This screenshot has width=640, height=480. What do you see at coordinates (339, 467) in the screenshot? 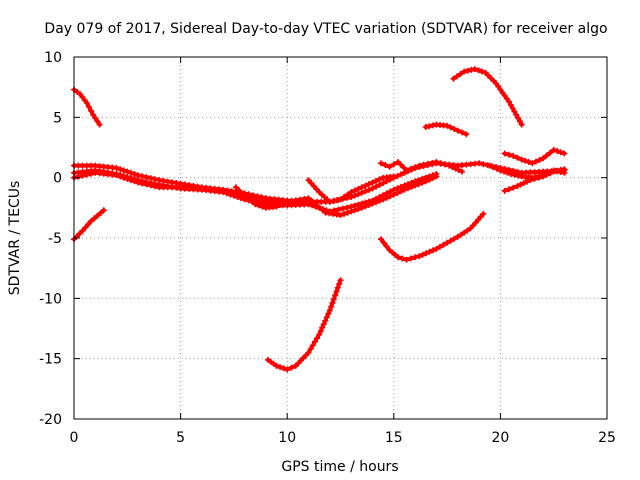
I see `x-axis-label: GPS time / hours` at bounding box center [339, 467].